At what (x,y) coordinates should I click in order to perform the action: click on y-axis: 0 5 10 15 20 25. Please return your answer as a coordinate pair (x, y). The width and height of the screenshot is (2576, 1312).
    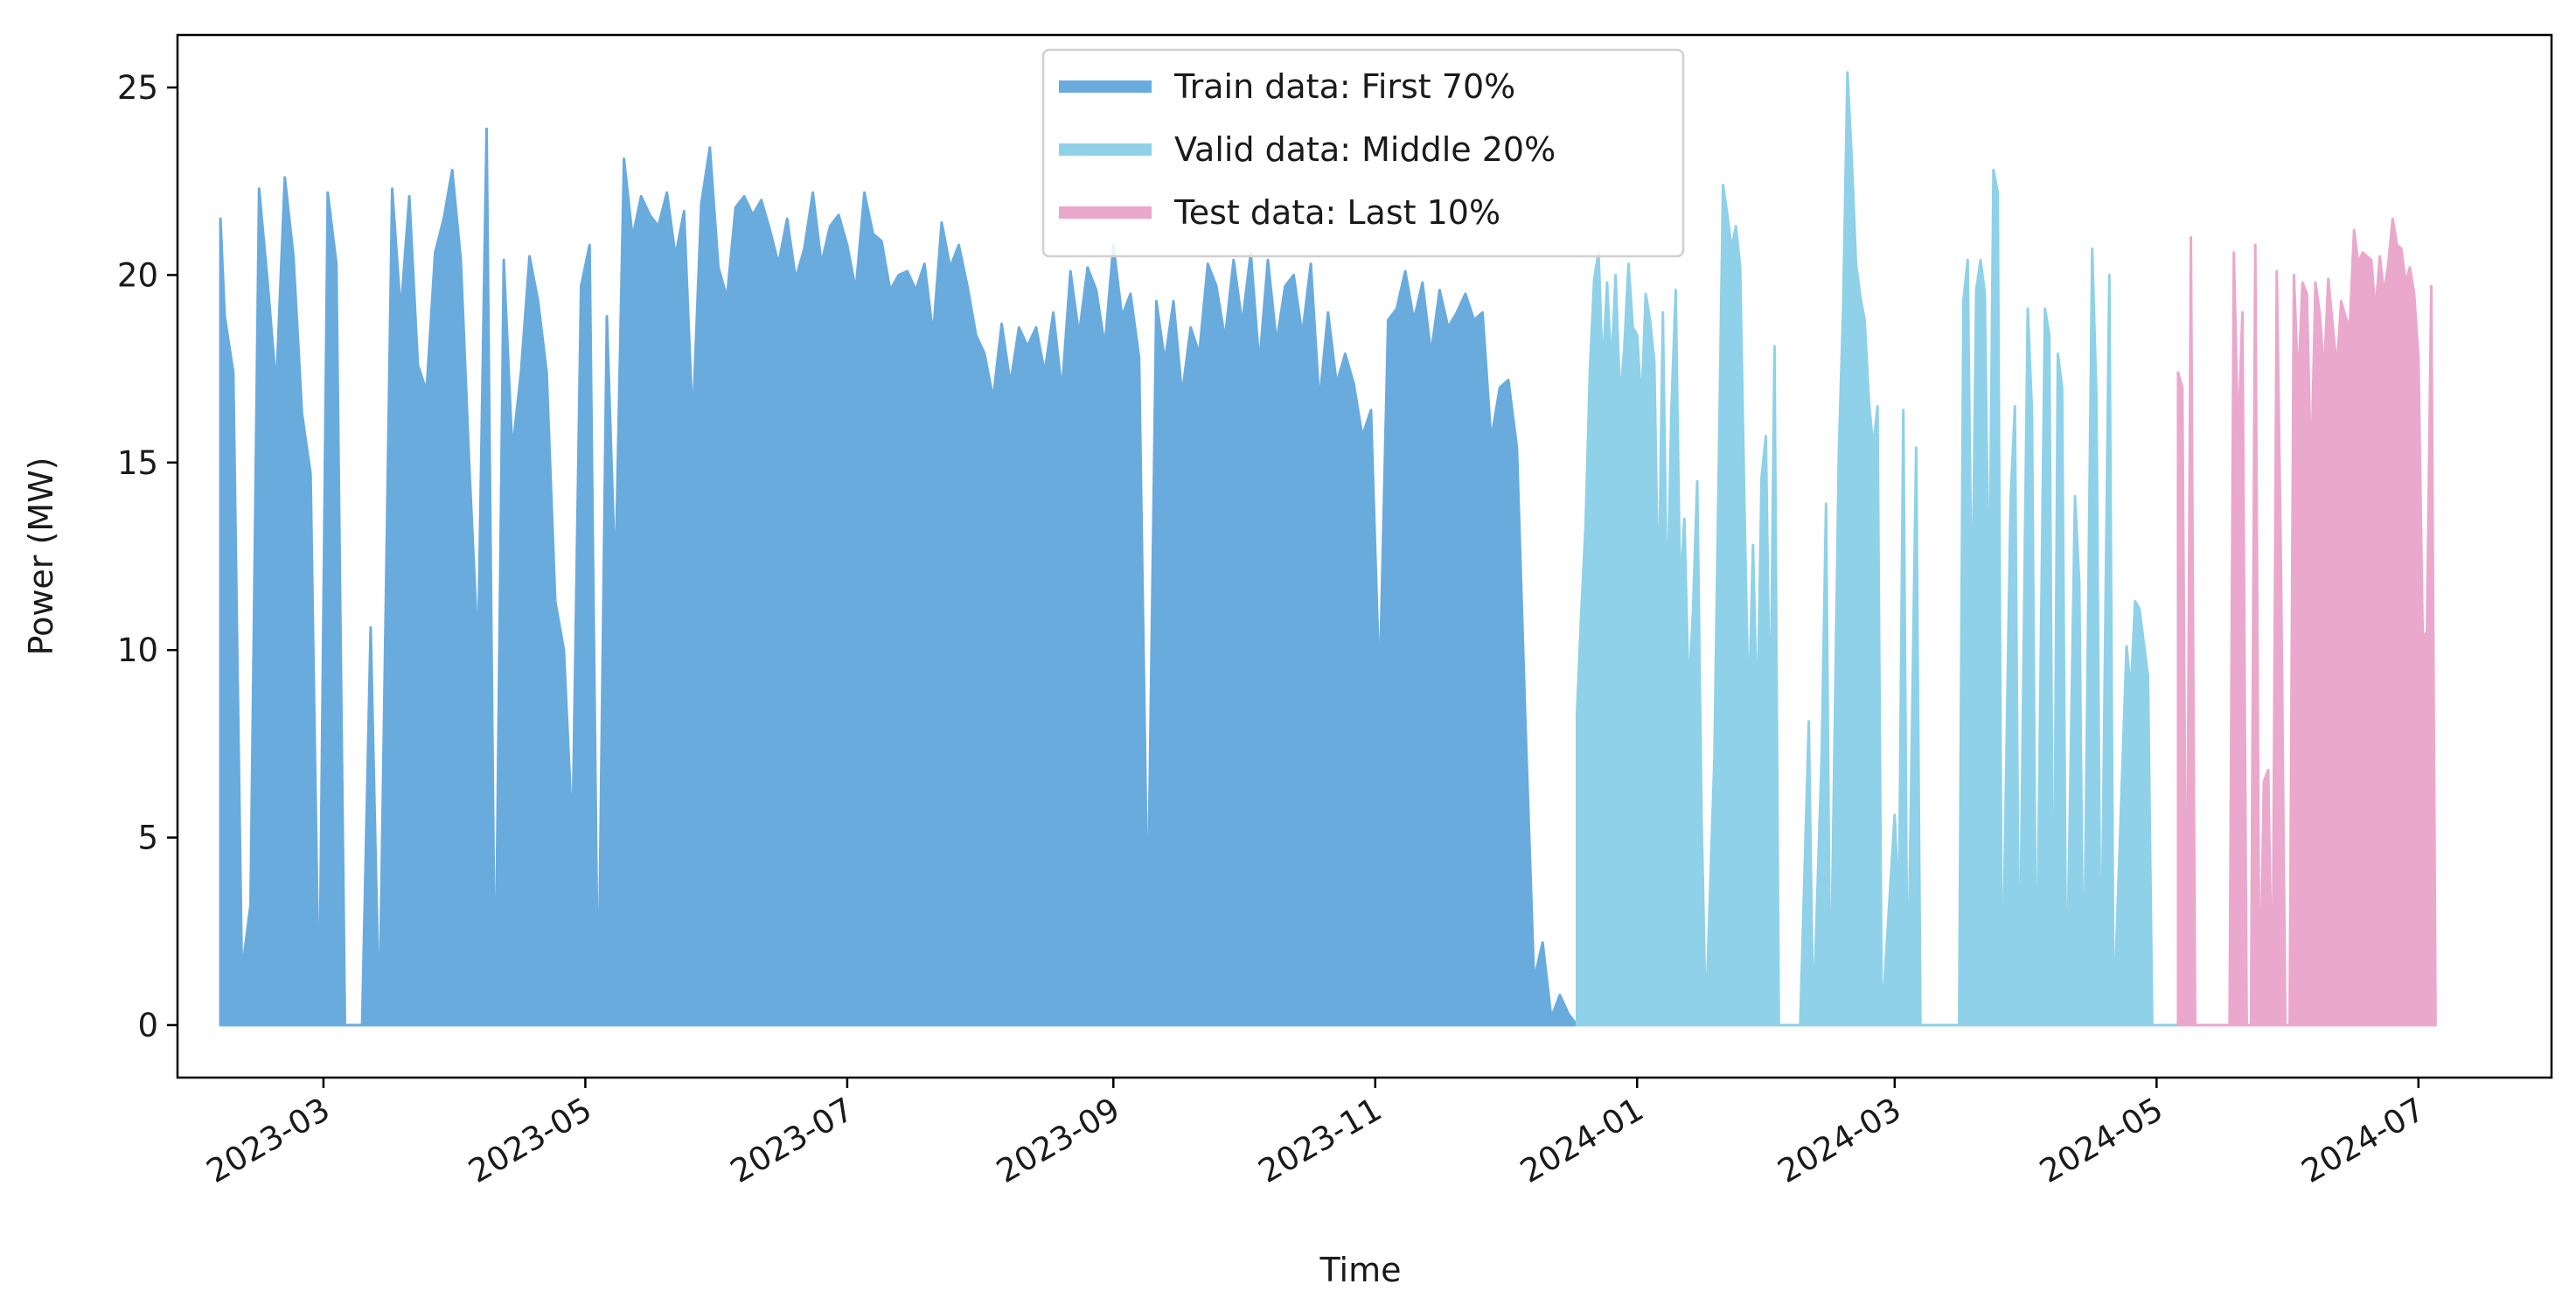
    Looking at the image, I should click on (147, 557).